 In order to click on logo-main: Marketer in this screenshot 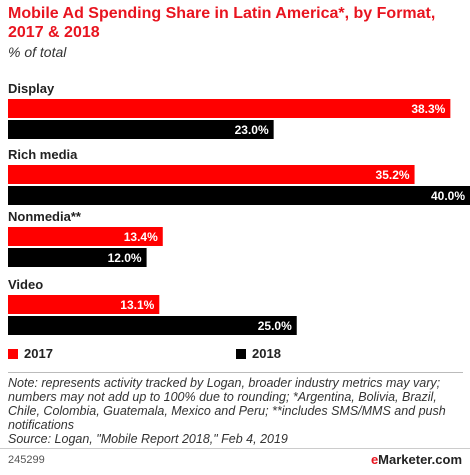, I will do `click(405, 459)`.